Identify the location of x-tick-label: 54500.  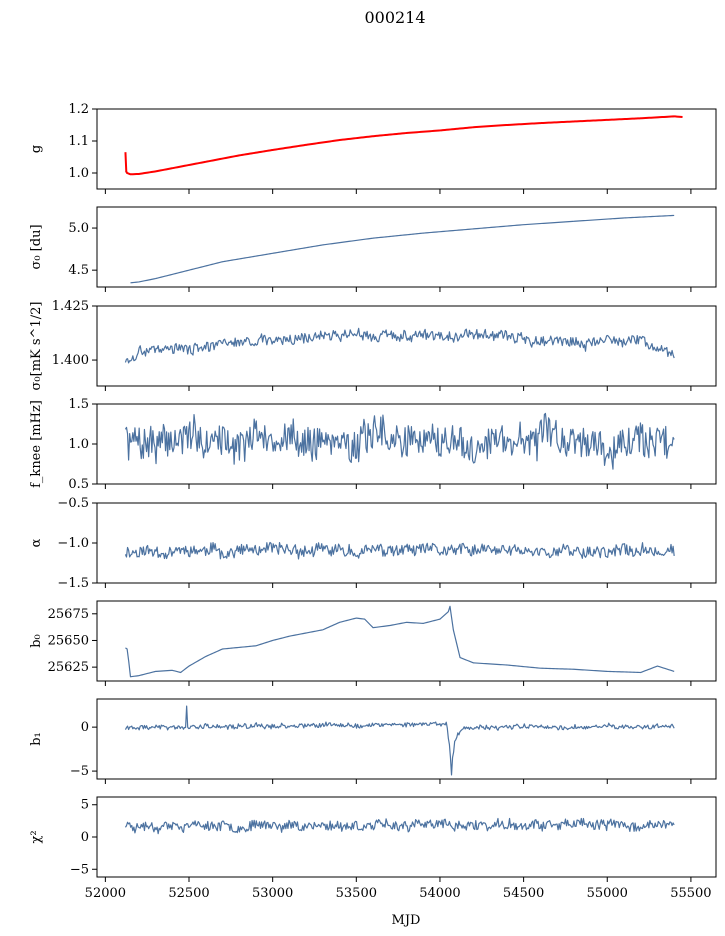
(523, 893).